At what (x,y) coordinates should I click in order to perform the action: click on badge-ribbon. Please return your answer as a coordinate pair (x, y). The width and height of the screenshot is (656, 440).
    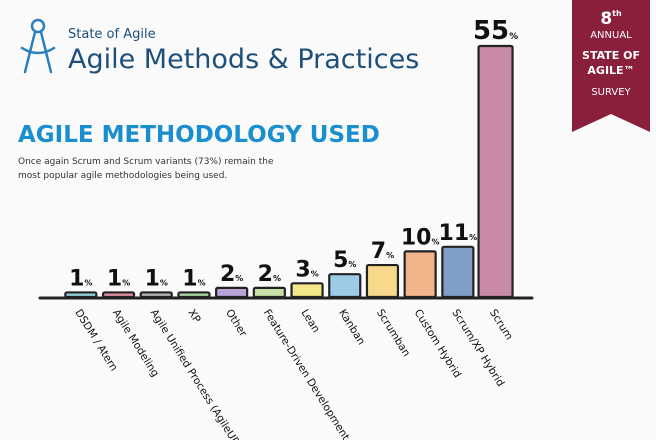
    Looking at the image, I should click on (611, 66).